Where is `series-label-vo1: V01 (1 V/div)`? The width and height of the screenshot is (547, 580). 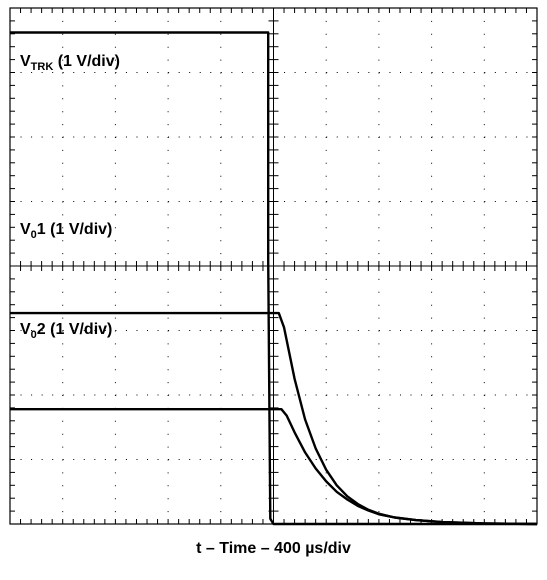
series-label-vo1: V01 (1 V/div) is located at coordinates (66, 231).